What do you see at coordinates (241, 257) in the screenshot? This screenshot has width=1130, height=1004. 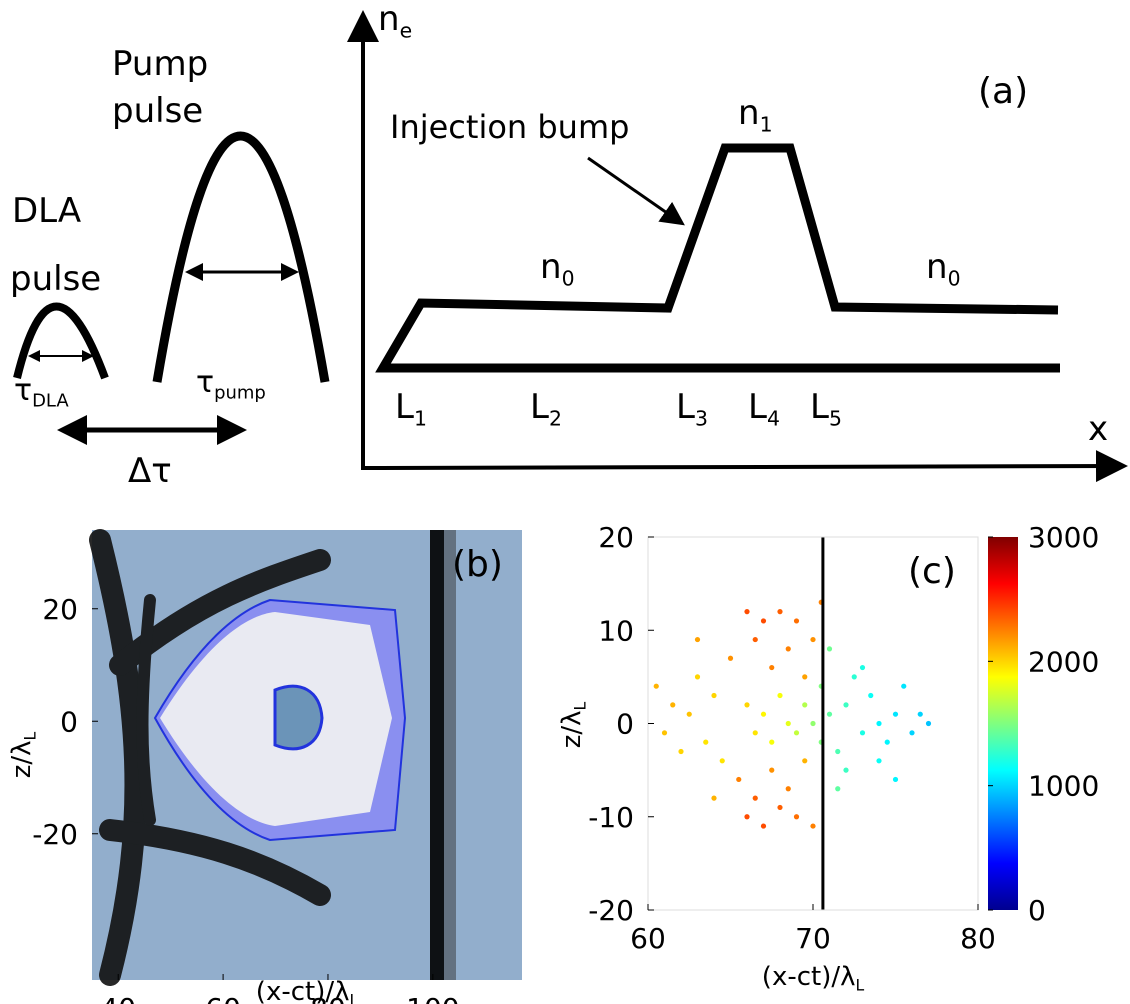 I see `pump-pulse` at bounding box center [241, 257].